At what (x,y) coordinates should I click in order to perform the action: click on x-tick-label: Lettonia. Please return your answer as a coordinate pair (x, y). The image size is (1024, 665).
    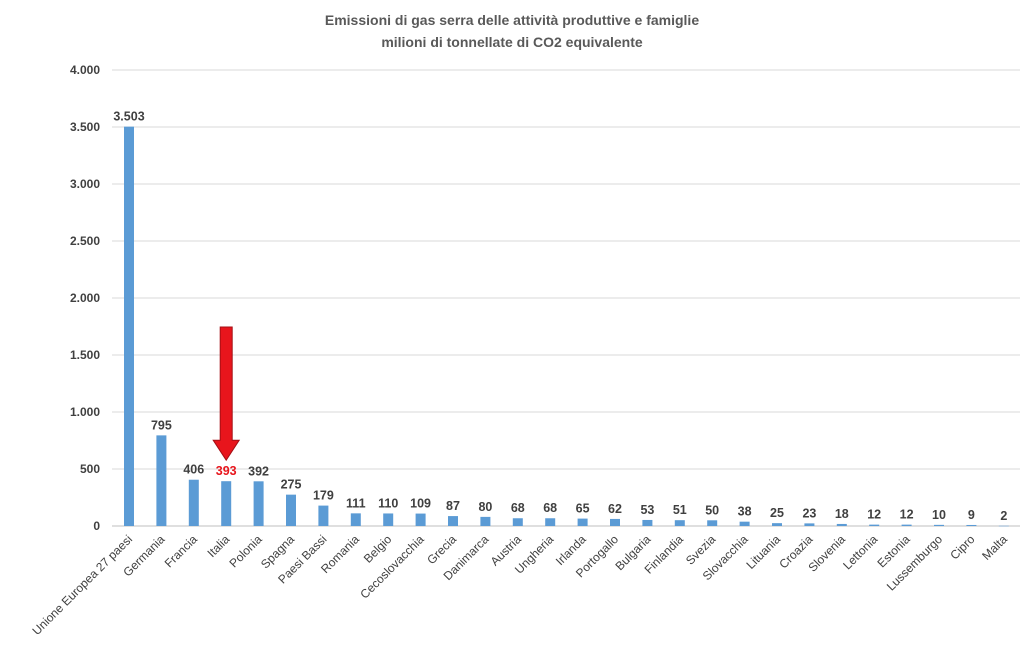
    Looking at the image, I should click on (860, 552).